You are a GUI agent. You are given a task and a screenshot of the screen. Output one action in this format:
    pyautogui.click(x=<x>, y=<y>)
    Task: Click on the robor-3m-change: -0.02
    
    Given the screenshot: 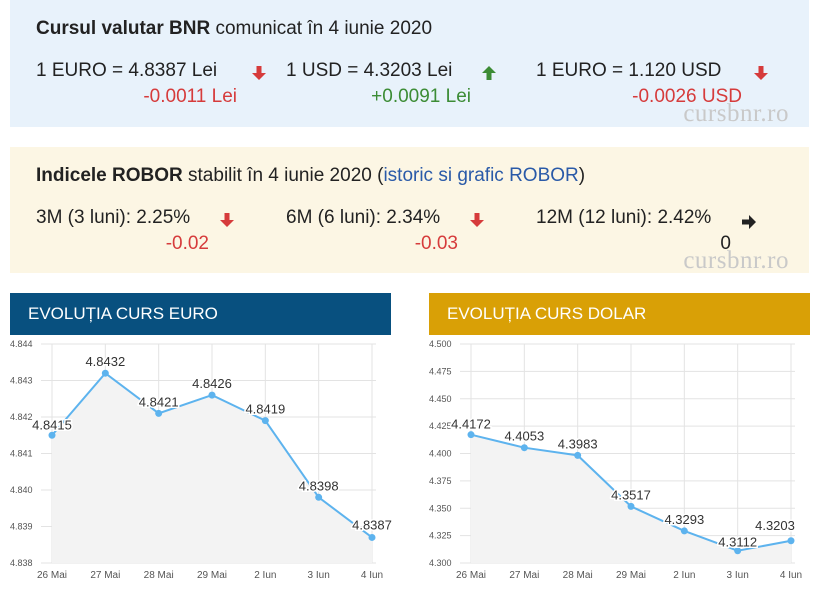 What is the action you would take?
    pyautogui.click(x=187, y=243)
    